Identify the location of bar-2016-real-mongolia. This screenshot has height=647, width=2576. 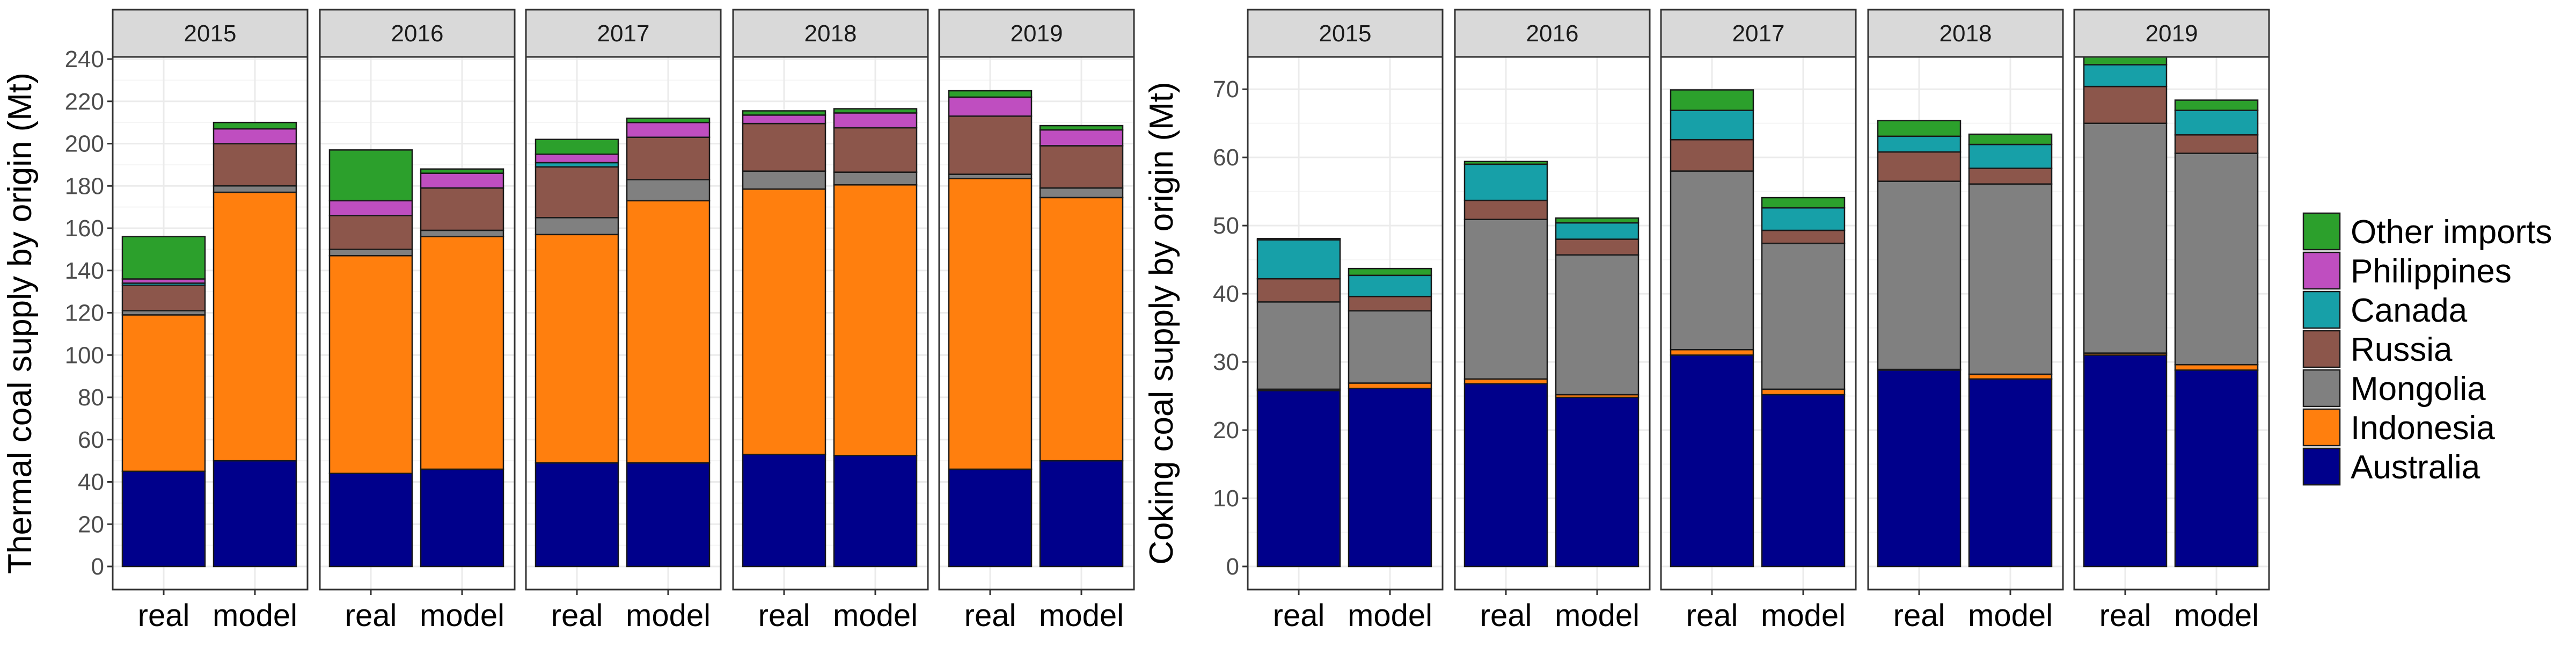
(370, 253).